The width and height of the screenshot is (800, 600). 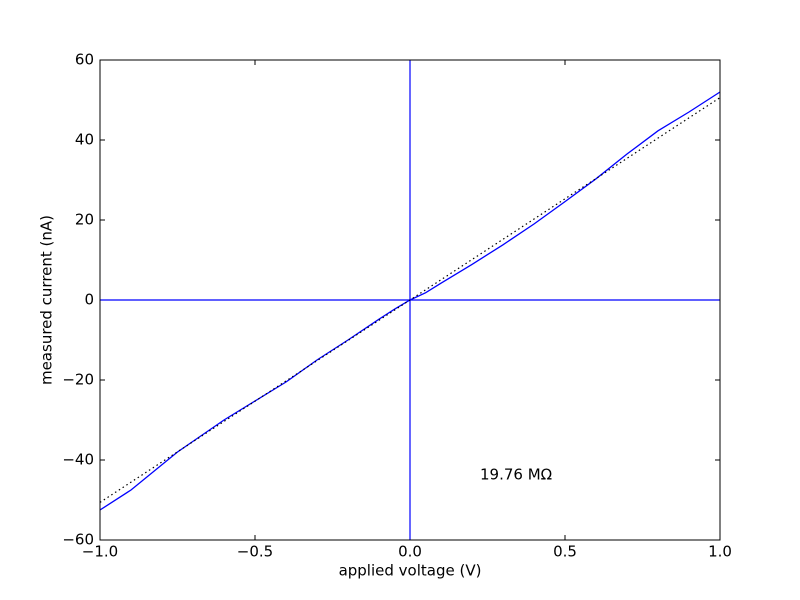 What do you see at coordinates (255, 552) in the screenshot?
I see `x-tick-label: −0.5` at bounding box center [255, 552].